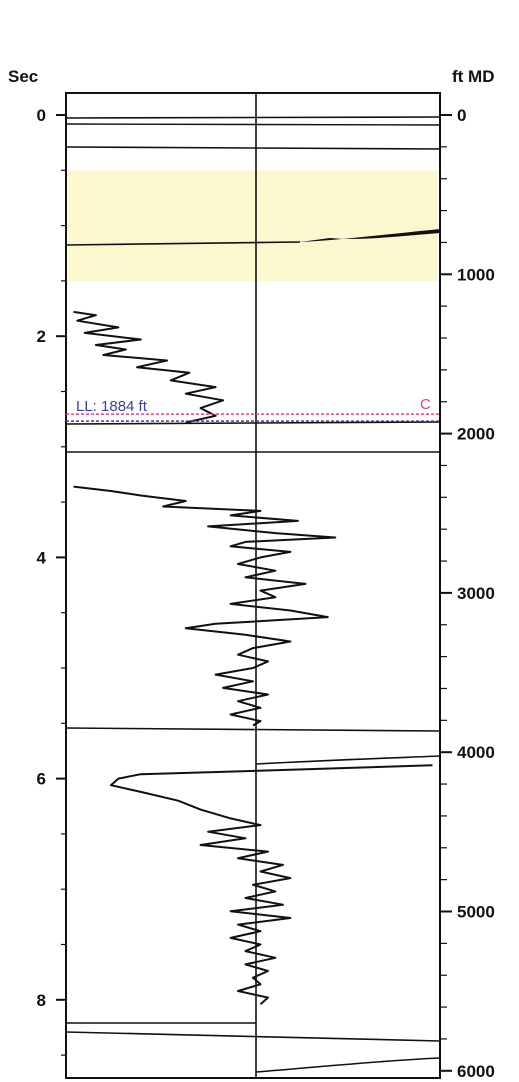 This screenshot has width=519, height=1082. What do you see at coordinates (476, 593) in the screenshot?
I see `right-tick-label: 3000` at bounding box center [476, 593].